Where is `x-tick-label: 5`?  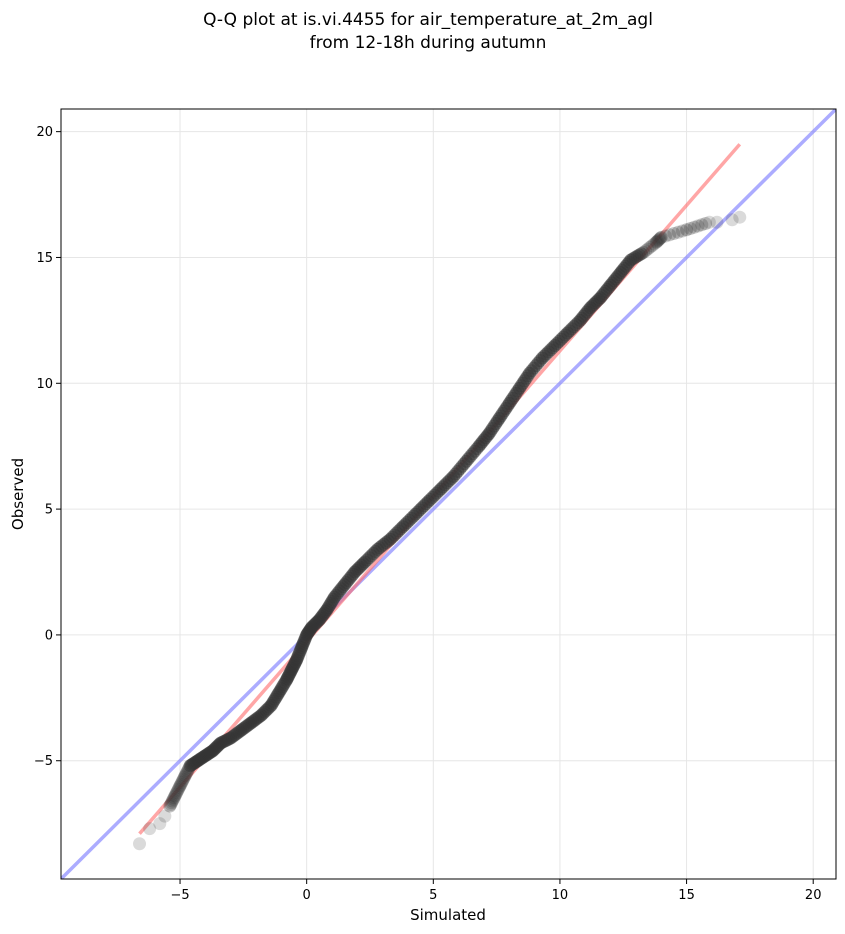 x-tick-label: 5 is located at coordinates (433, 895).